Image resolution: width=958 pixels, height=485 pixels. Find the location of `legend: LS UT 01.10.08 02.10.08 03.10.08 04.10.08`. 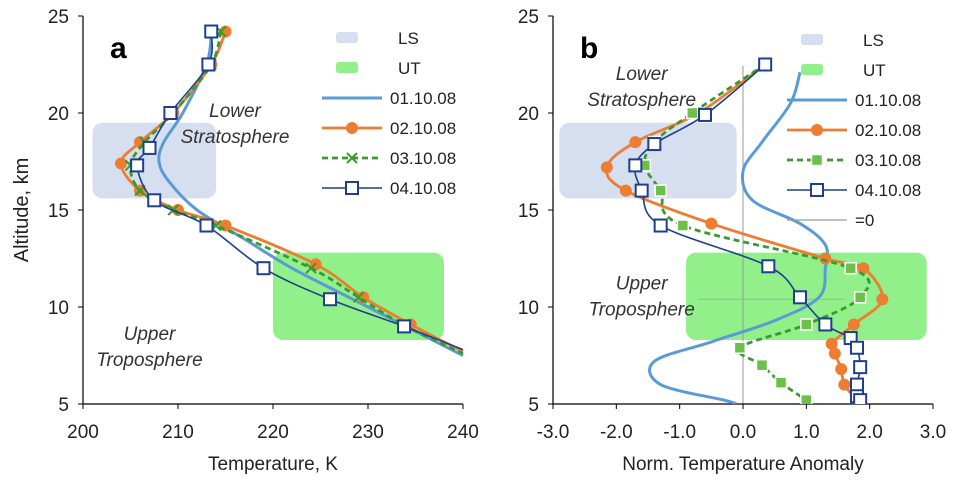

legend: LS UT 01.10.08 02.10.08 03.10.08 04.10.08 is located at coordinates (389, 113).